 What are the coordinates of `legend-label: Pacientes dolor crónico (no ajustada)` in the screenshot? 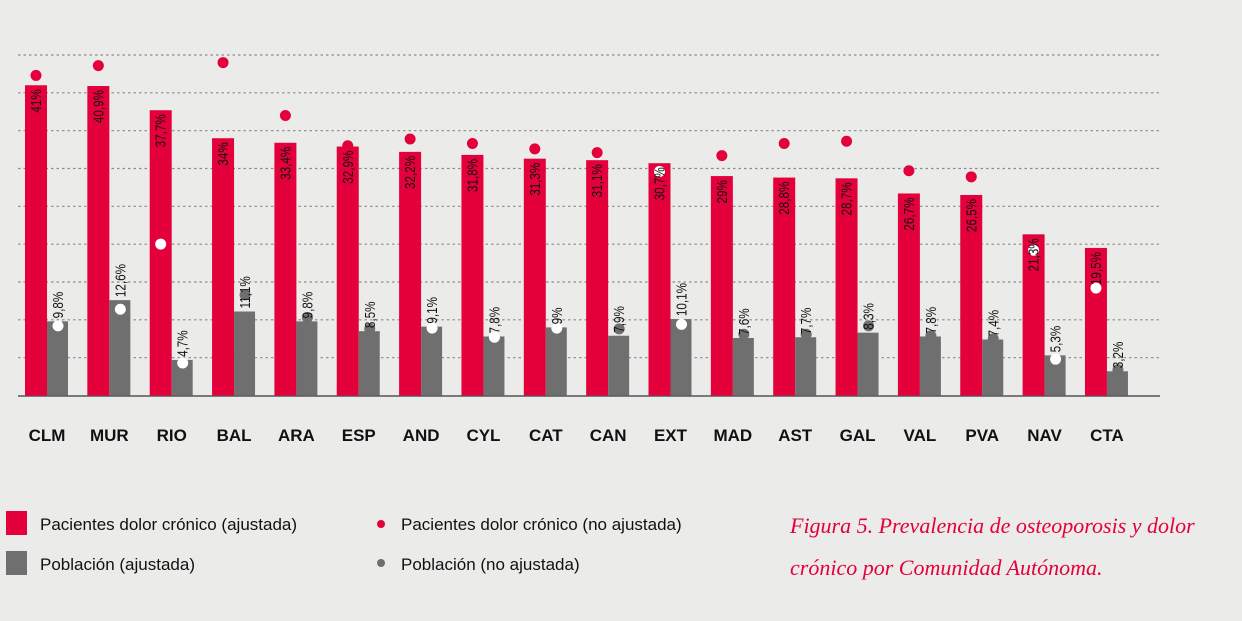 It's located at (541, 524).